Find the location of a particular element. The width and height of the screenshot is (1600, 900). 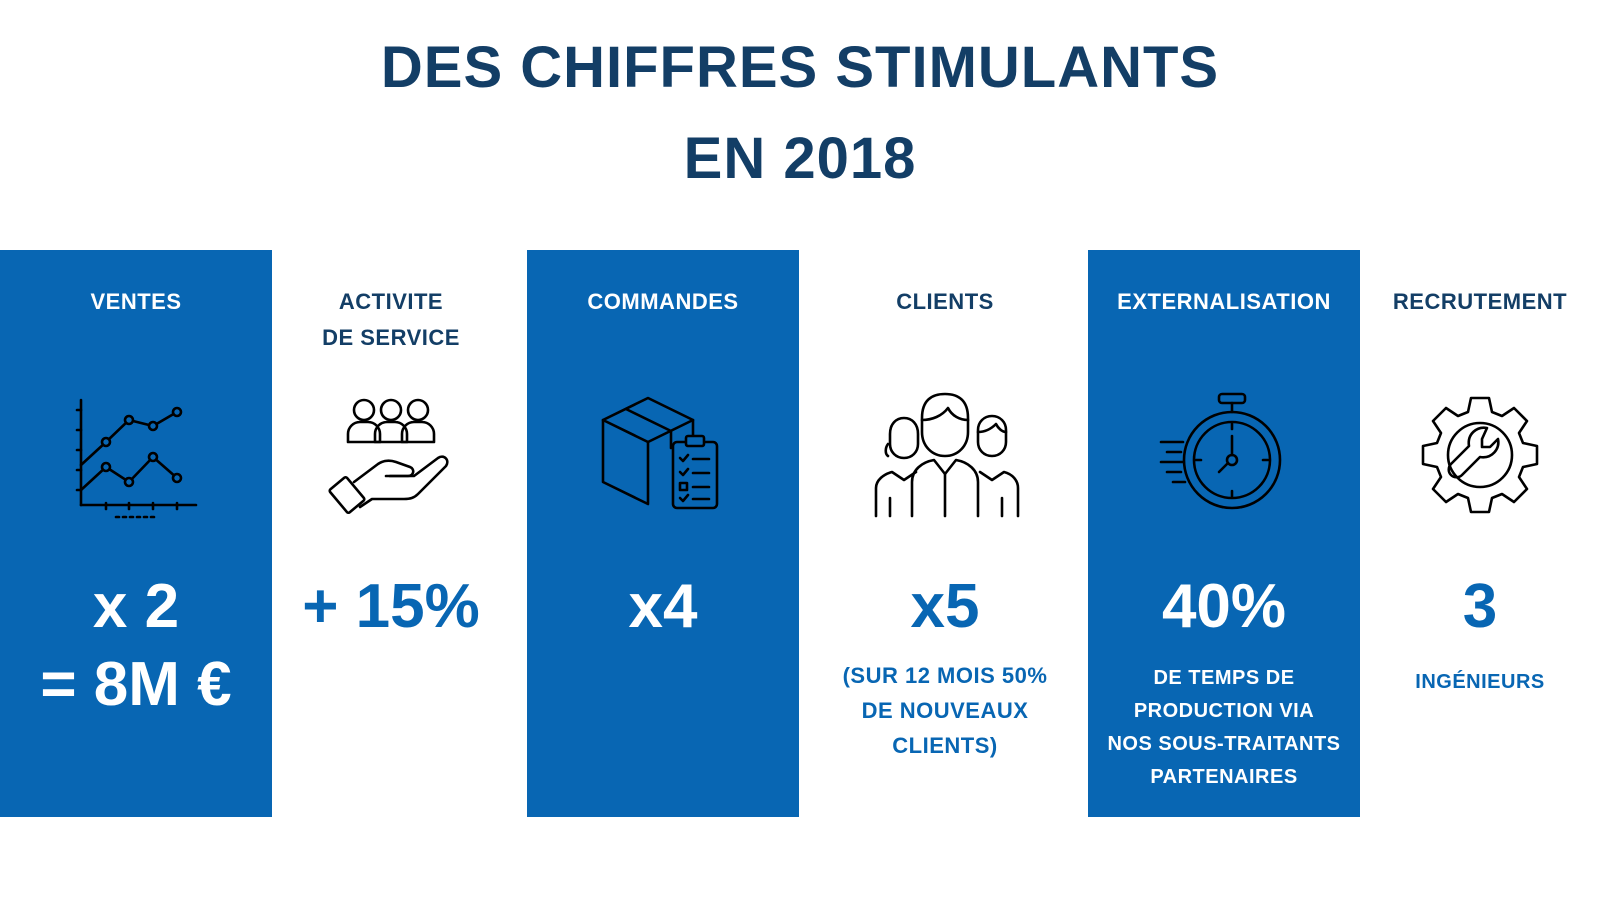

stat-value: + 15% is located at coordinates (391, 606).